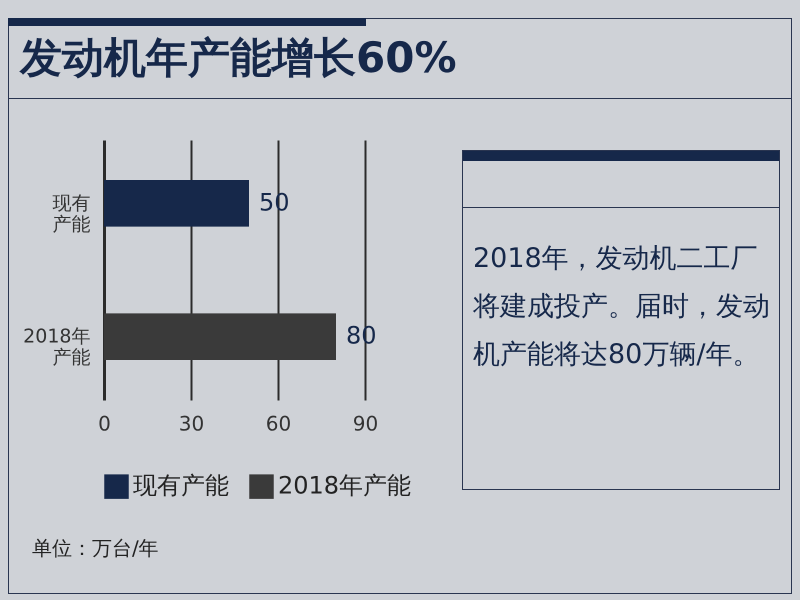 The width and height of the screenshot is (800, 600). Describe the element at coordinates (104, 424) in the screenshot. I see `x-tick-label: 0` at that location.